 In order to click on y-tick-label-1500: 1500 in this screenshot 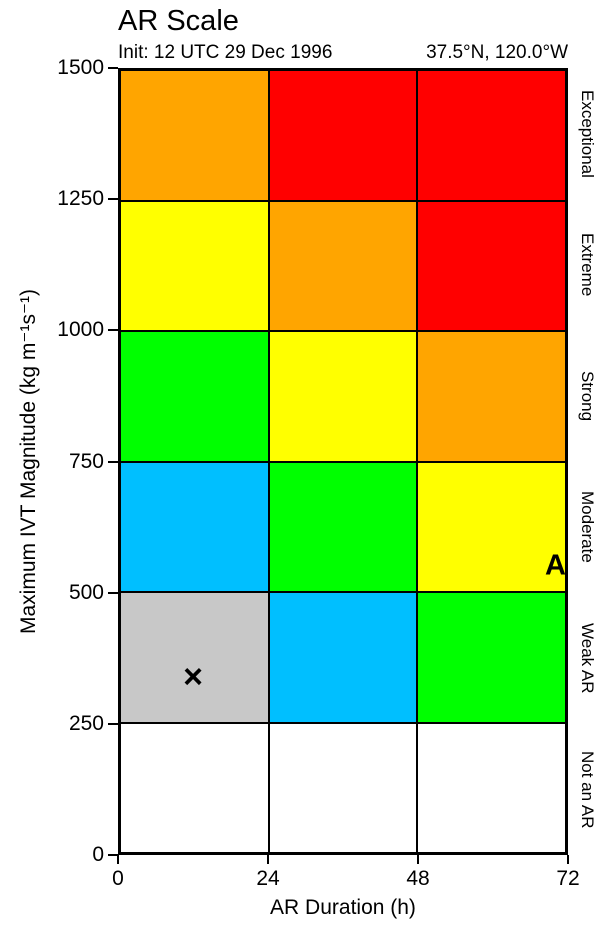, I will do `click(80, 67)`.